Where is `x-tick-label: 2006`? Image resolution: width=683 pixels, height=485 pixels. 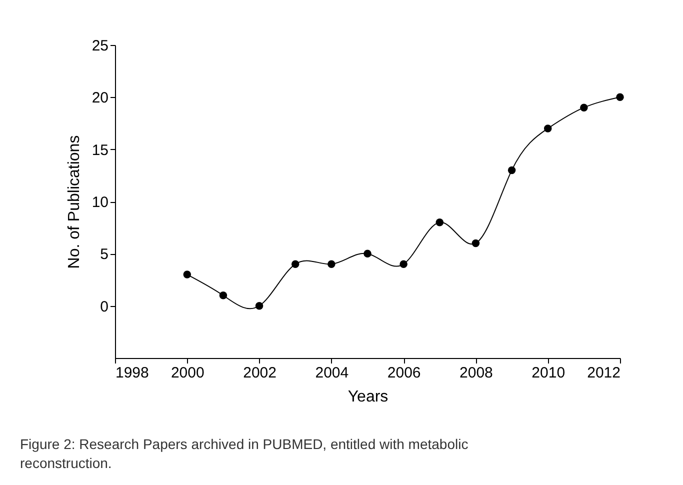
x-tick-label: 2006 is located at coordinates (404, 373).